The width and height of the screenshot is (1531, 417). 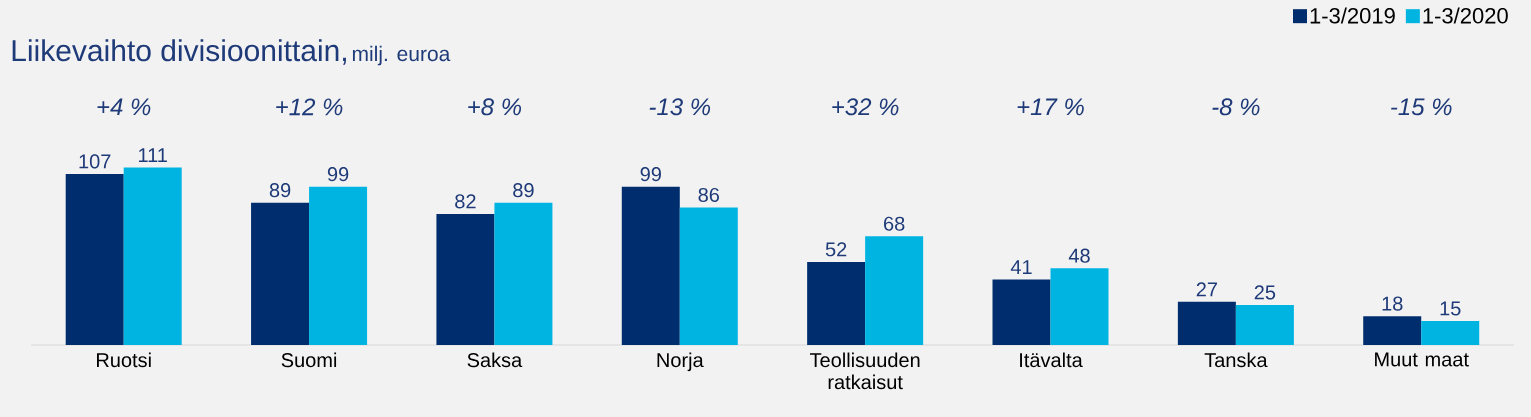 What do you see at coordinates (1421, 107) in the screenshot?
I see `text: -15 %` at bounding box center [1421, 107].